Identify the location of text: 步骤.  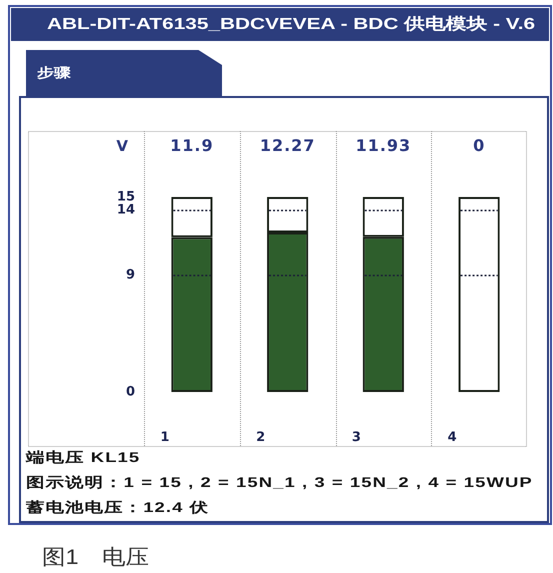
(54, 73).